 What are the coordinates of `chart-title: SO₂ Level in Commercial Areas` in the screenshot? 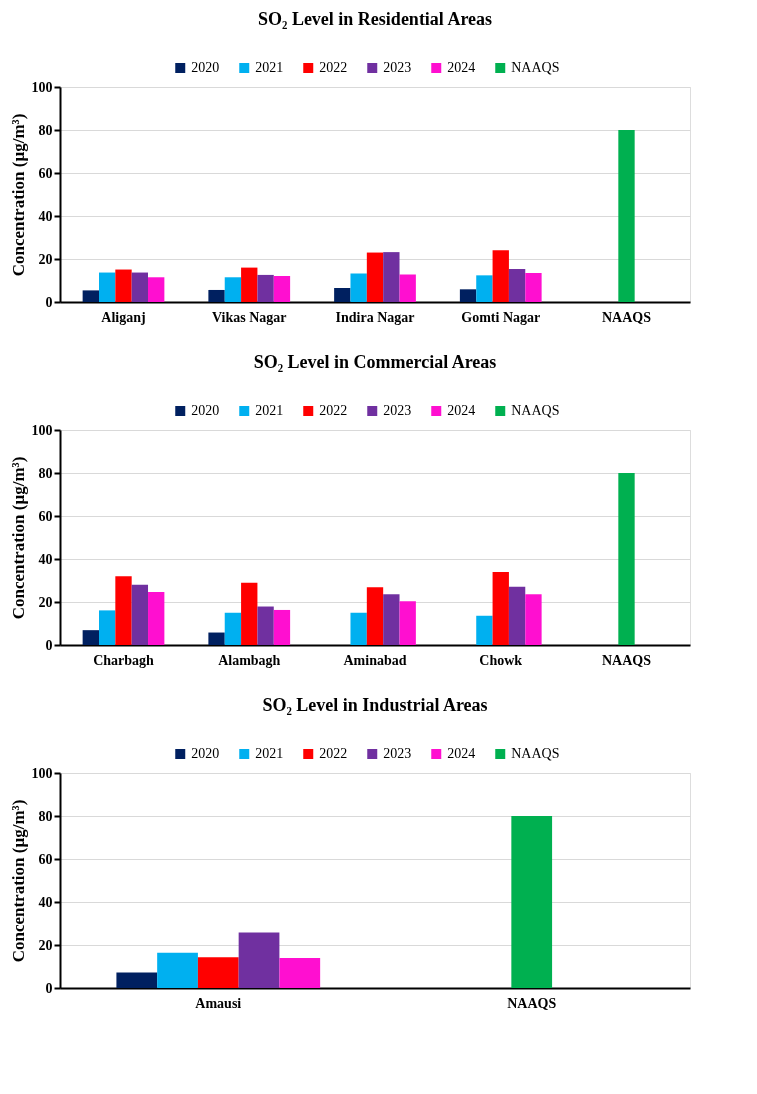 It's located at (375, 362).